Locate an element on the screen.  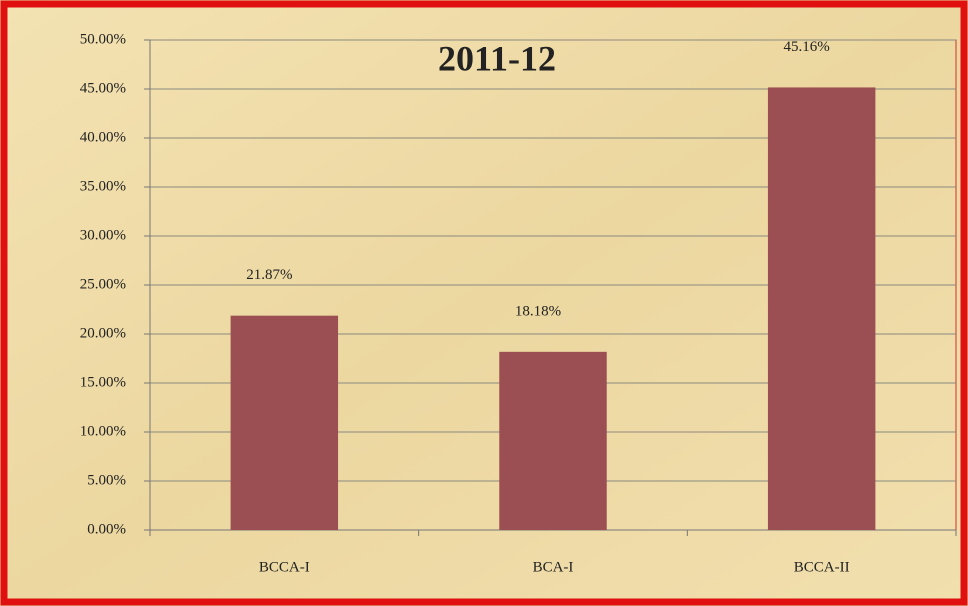
y-tick-label: 0.00% is located at coordinates (106, 529).